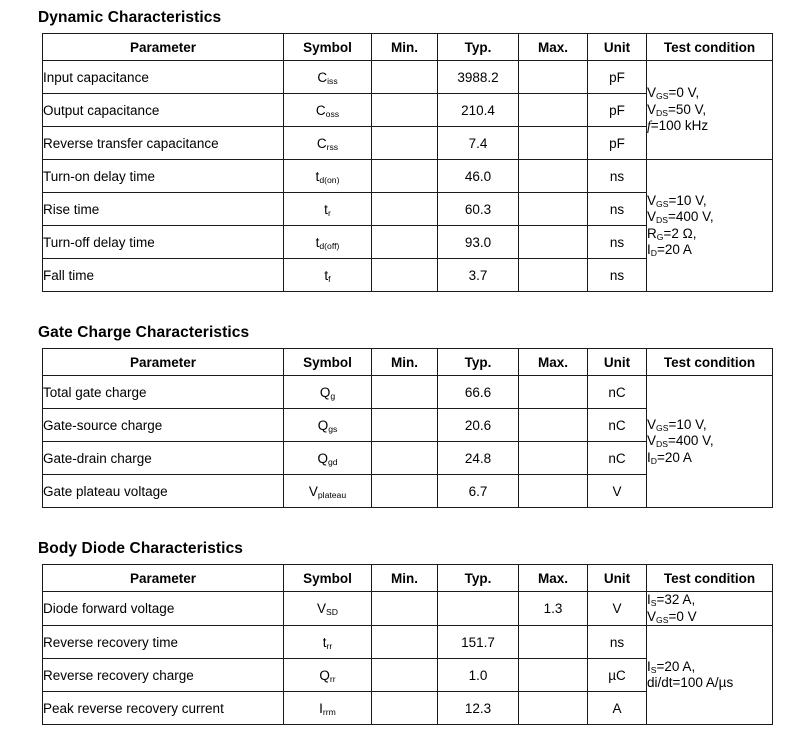  What do you see at coordinates (163, 209) in the screenshot?
I see `parameter-cell: Rise time` at bounding box center [163, 209].